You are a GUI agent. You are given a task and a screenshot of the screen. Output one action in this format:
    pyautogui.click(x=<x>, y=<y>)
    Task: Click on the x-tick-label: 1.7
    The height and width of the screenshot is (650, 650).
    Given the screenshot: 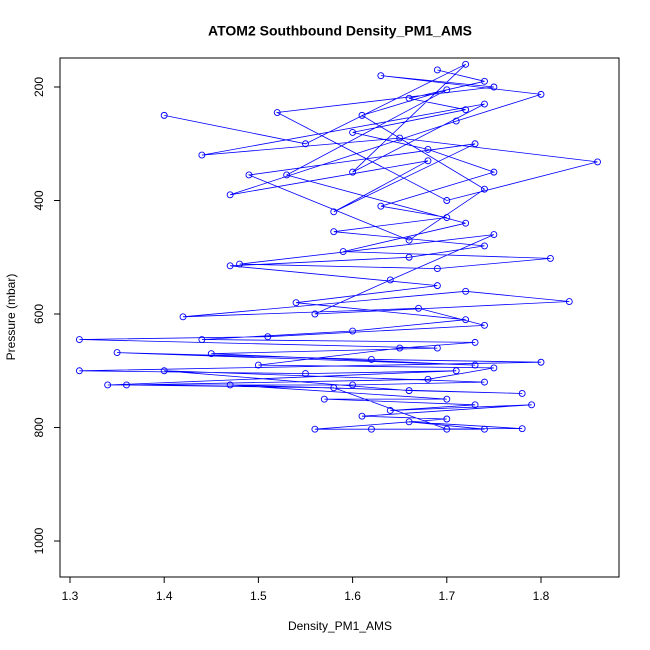 What is the action you would take?
    pyautogui.click(x=446, y=596)
    